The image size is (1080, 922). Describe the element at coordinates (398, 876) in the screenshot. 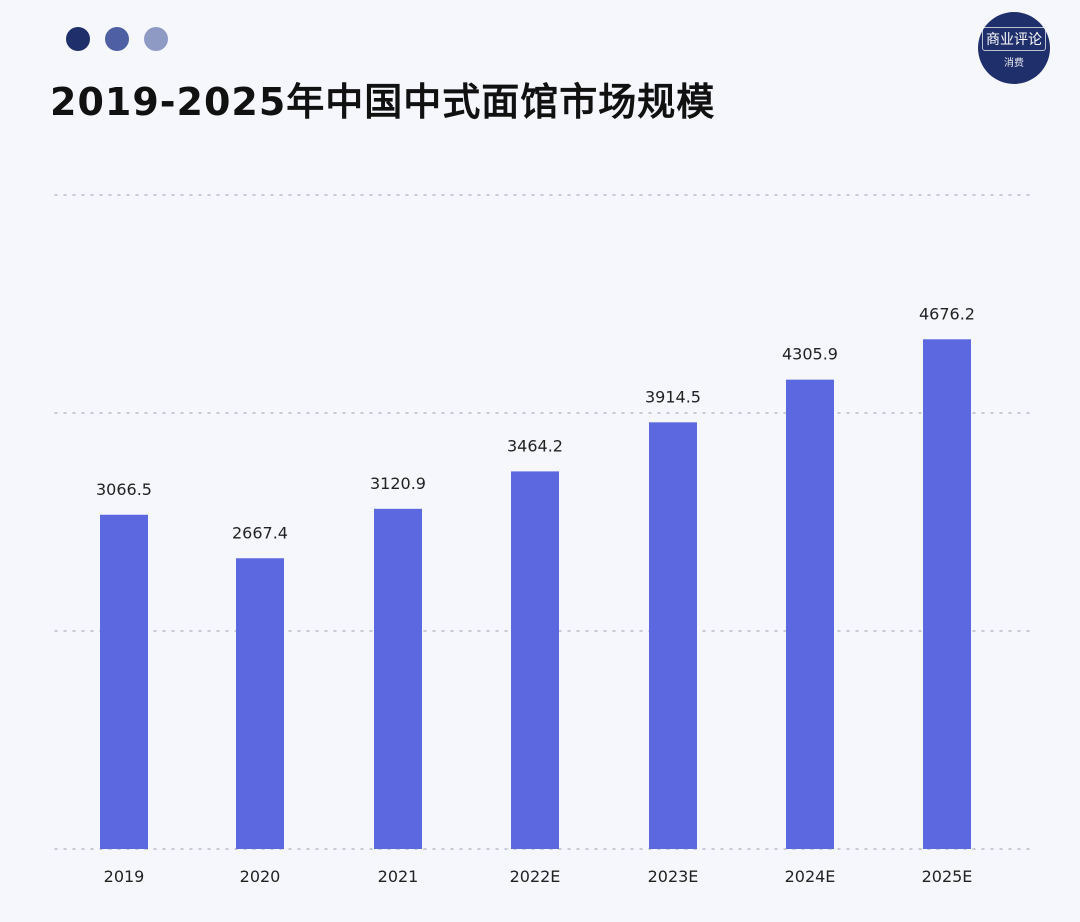

I see `x-tick-label-2021: 2021` at that location.